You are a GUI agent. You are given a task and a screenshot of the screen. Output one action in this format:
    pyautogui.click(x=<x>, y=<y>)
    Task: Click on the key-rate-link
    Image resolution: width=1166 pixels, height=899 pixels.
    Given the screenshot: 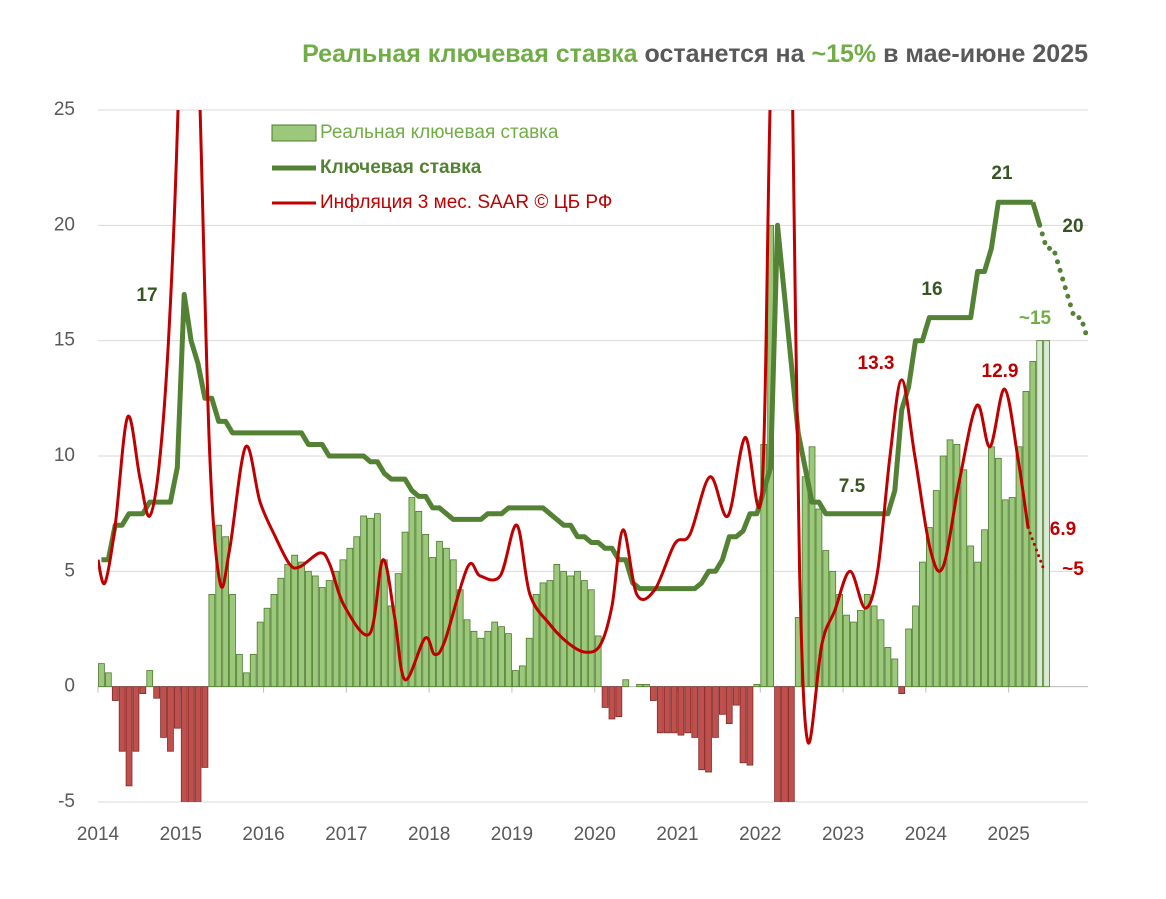 What is the action you would take?
    pyautogui.click(x=1036, y=214)
    